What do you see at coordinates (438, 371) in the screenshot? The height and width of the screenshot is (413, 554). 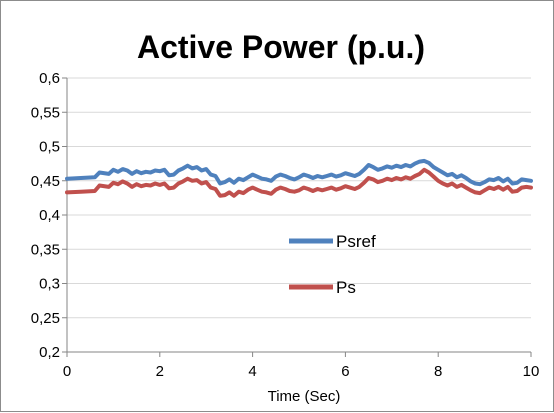 I see `x-tick-label: 8` at bounding box center [438, 371].